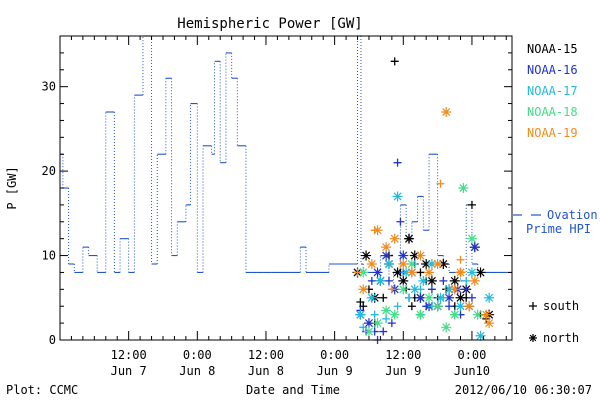 This screenshot has height=400, width=600. What do you see at coordinates (293, 390) in the screenshot?
I see `x-axis-label: Date and Time` at bounding box center [293, 390].